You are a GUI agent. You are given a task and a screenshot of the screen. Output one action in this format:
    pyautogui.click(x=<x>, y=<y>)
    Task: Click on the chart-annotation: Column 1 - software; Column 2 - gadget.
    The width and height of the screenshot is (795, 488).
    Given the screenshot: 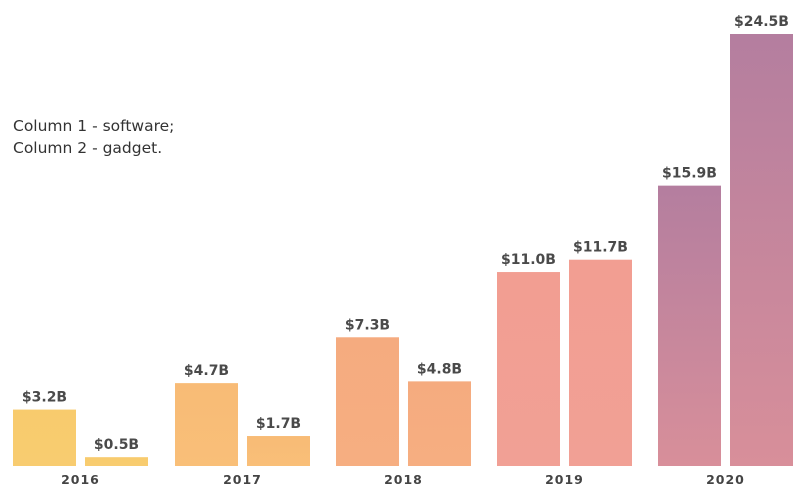 What is the action you would take?
    pyautogui.click(x=93, y=137)
    